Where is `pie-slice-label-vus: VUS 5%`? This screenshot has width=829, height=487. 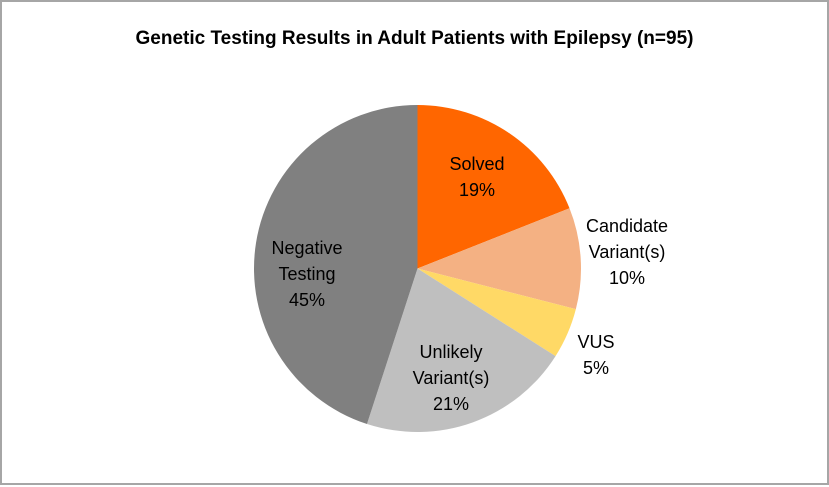
pie-slice-label-vus: VUS 5% is located at coordinates (596, 355).